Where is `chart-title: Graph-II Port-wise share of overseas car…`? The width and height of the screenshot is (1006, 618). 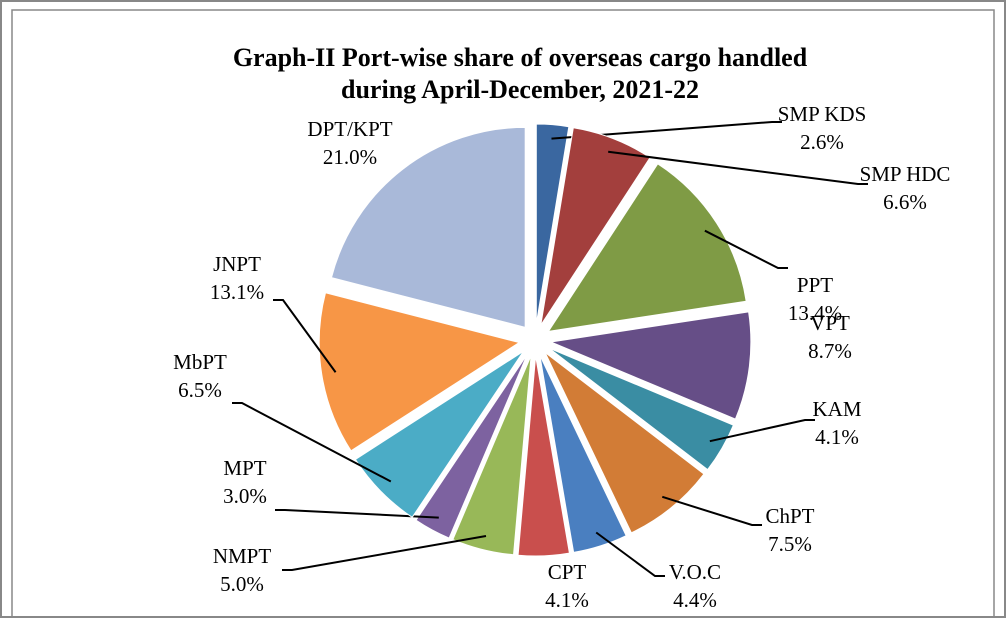
chart-title: Graph-II Port-wise share of overseas car… is located at coordinates (520, 57).